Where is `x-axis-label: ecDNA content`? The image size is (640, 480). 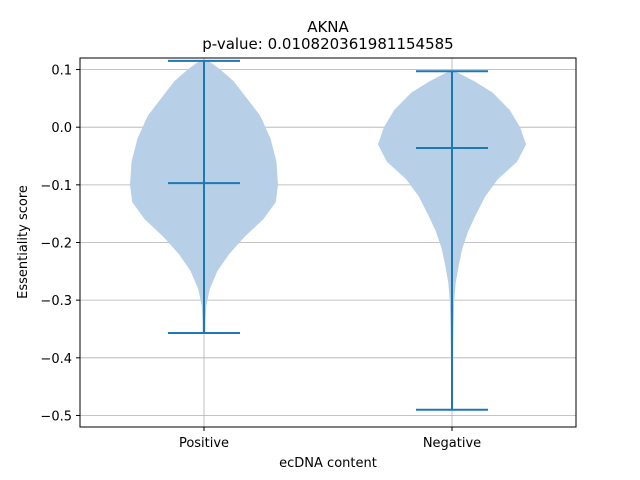
x-axis-label: ecDNA content is located at coordinates (328, 463).